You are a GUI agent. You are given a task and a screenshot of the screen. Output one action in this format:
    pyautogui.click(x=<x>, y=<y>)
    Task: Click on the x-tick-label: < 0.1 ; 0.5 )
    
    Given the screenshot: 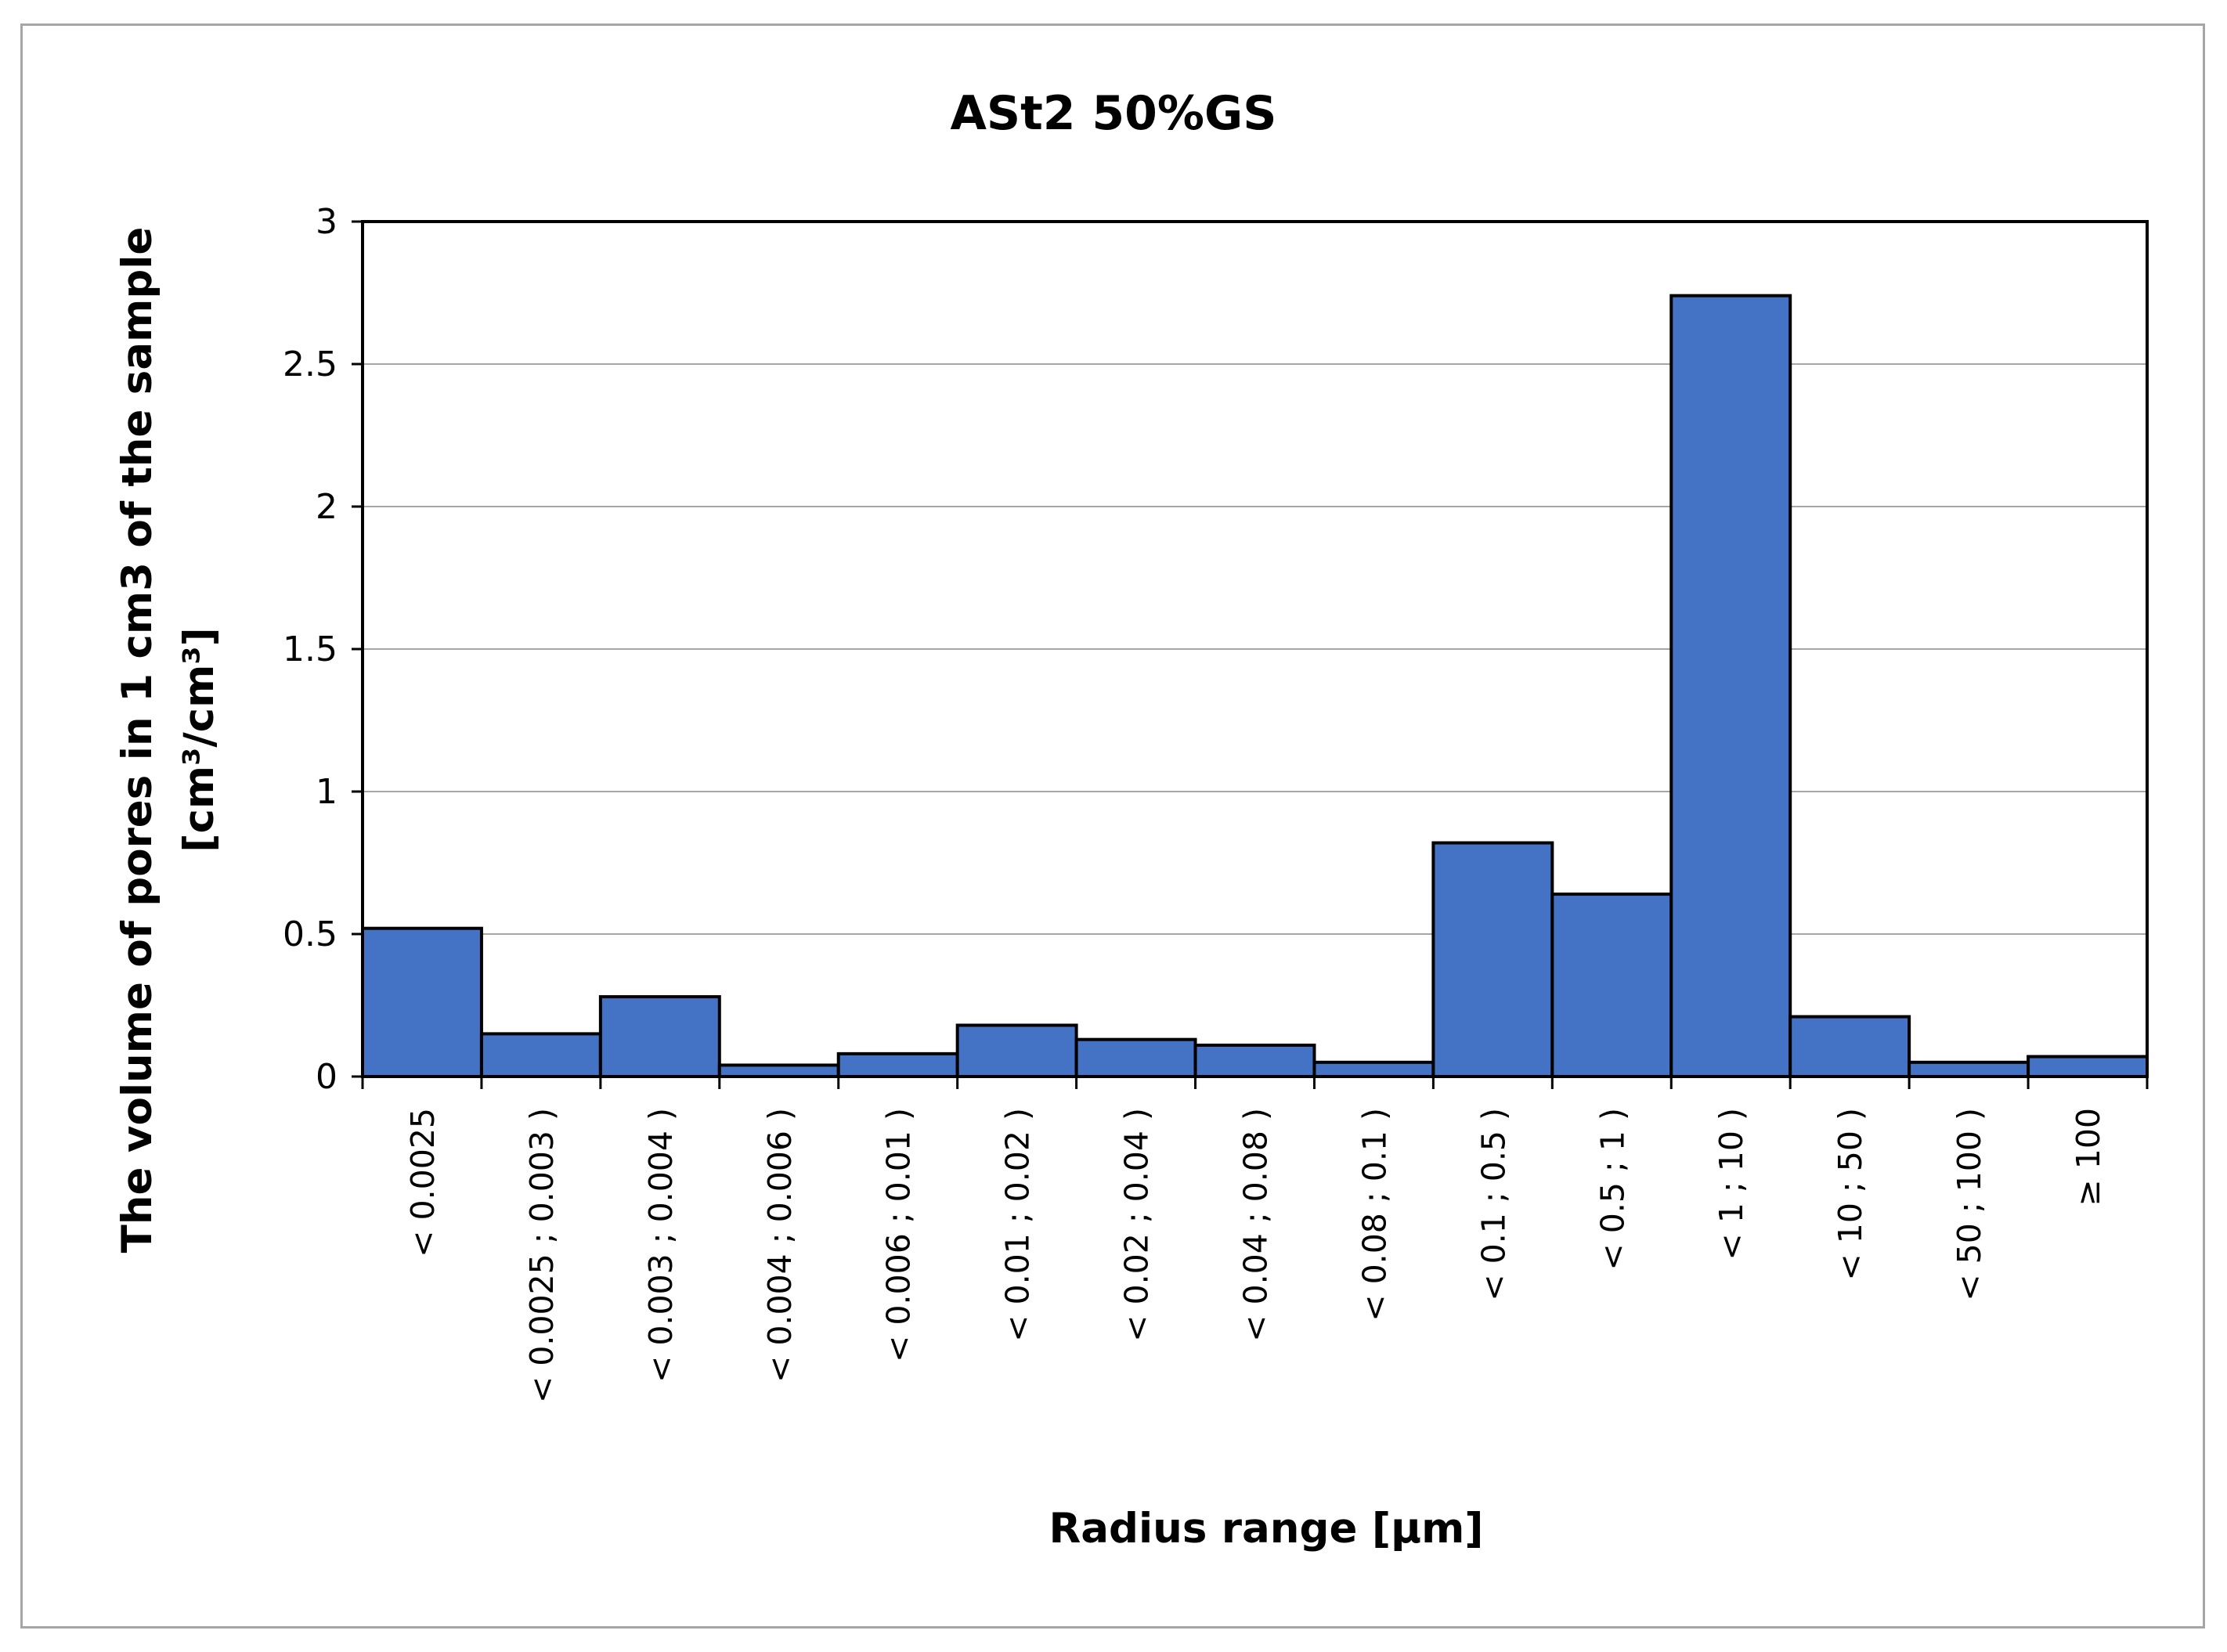 What is the action you would take?
    pyautogui.click(x=1493, y=1204)
    